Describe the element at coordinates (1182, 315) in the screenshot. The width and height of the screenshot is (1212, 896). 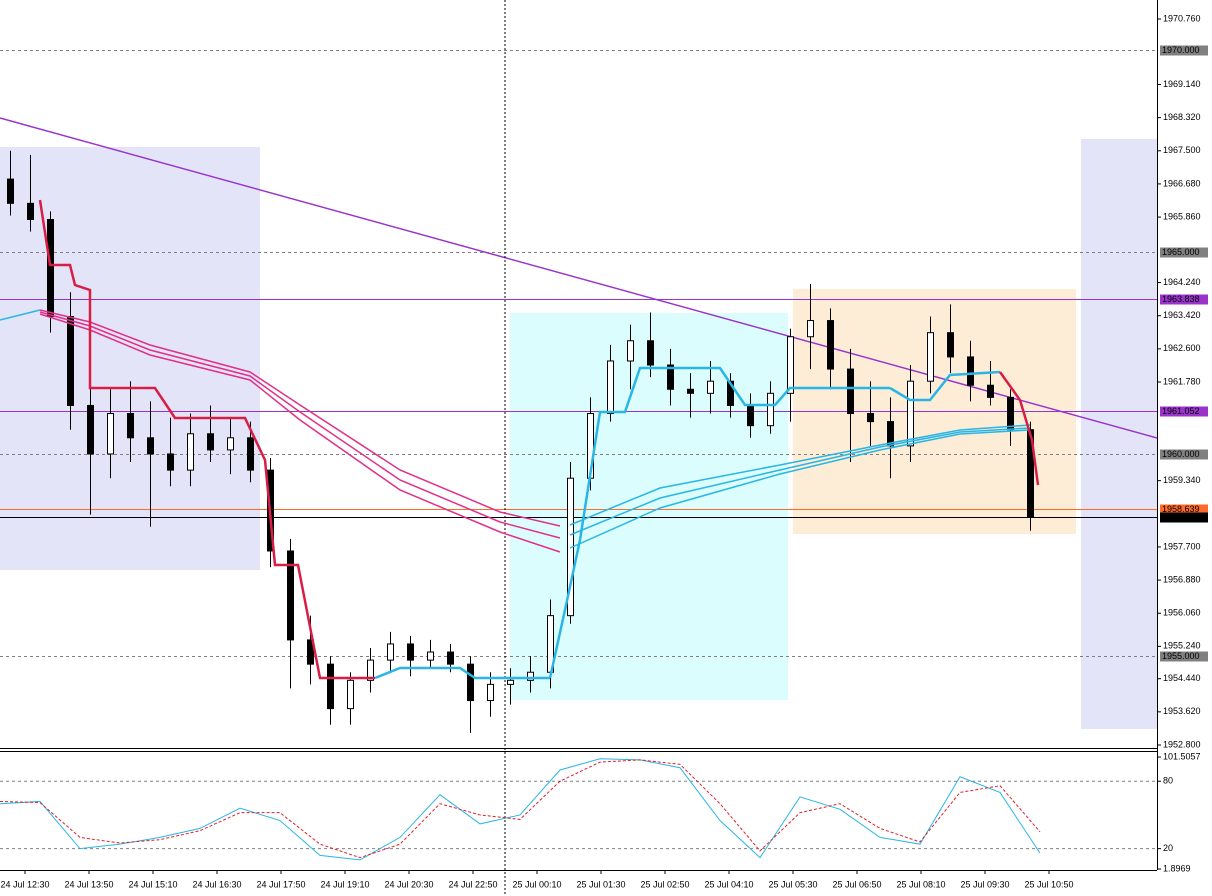
I see `y-tick-label: 1963.420` at that location.